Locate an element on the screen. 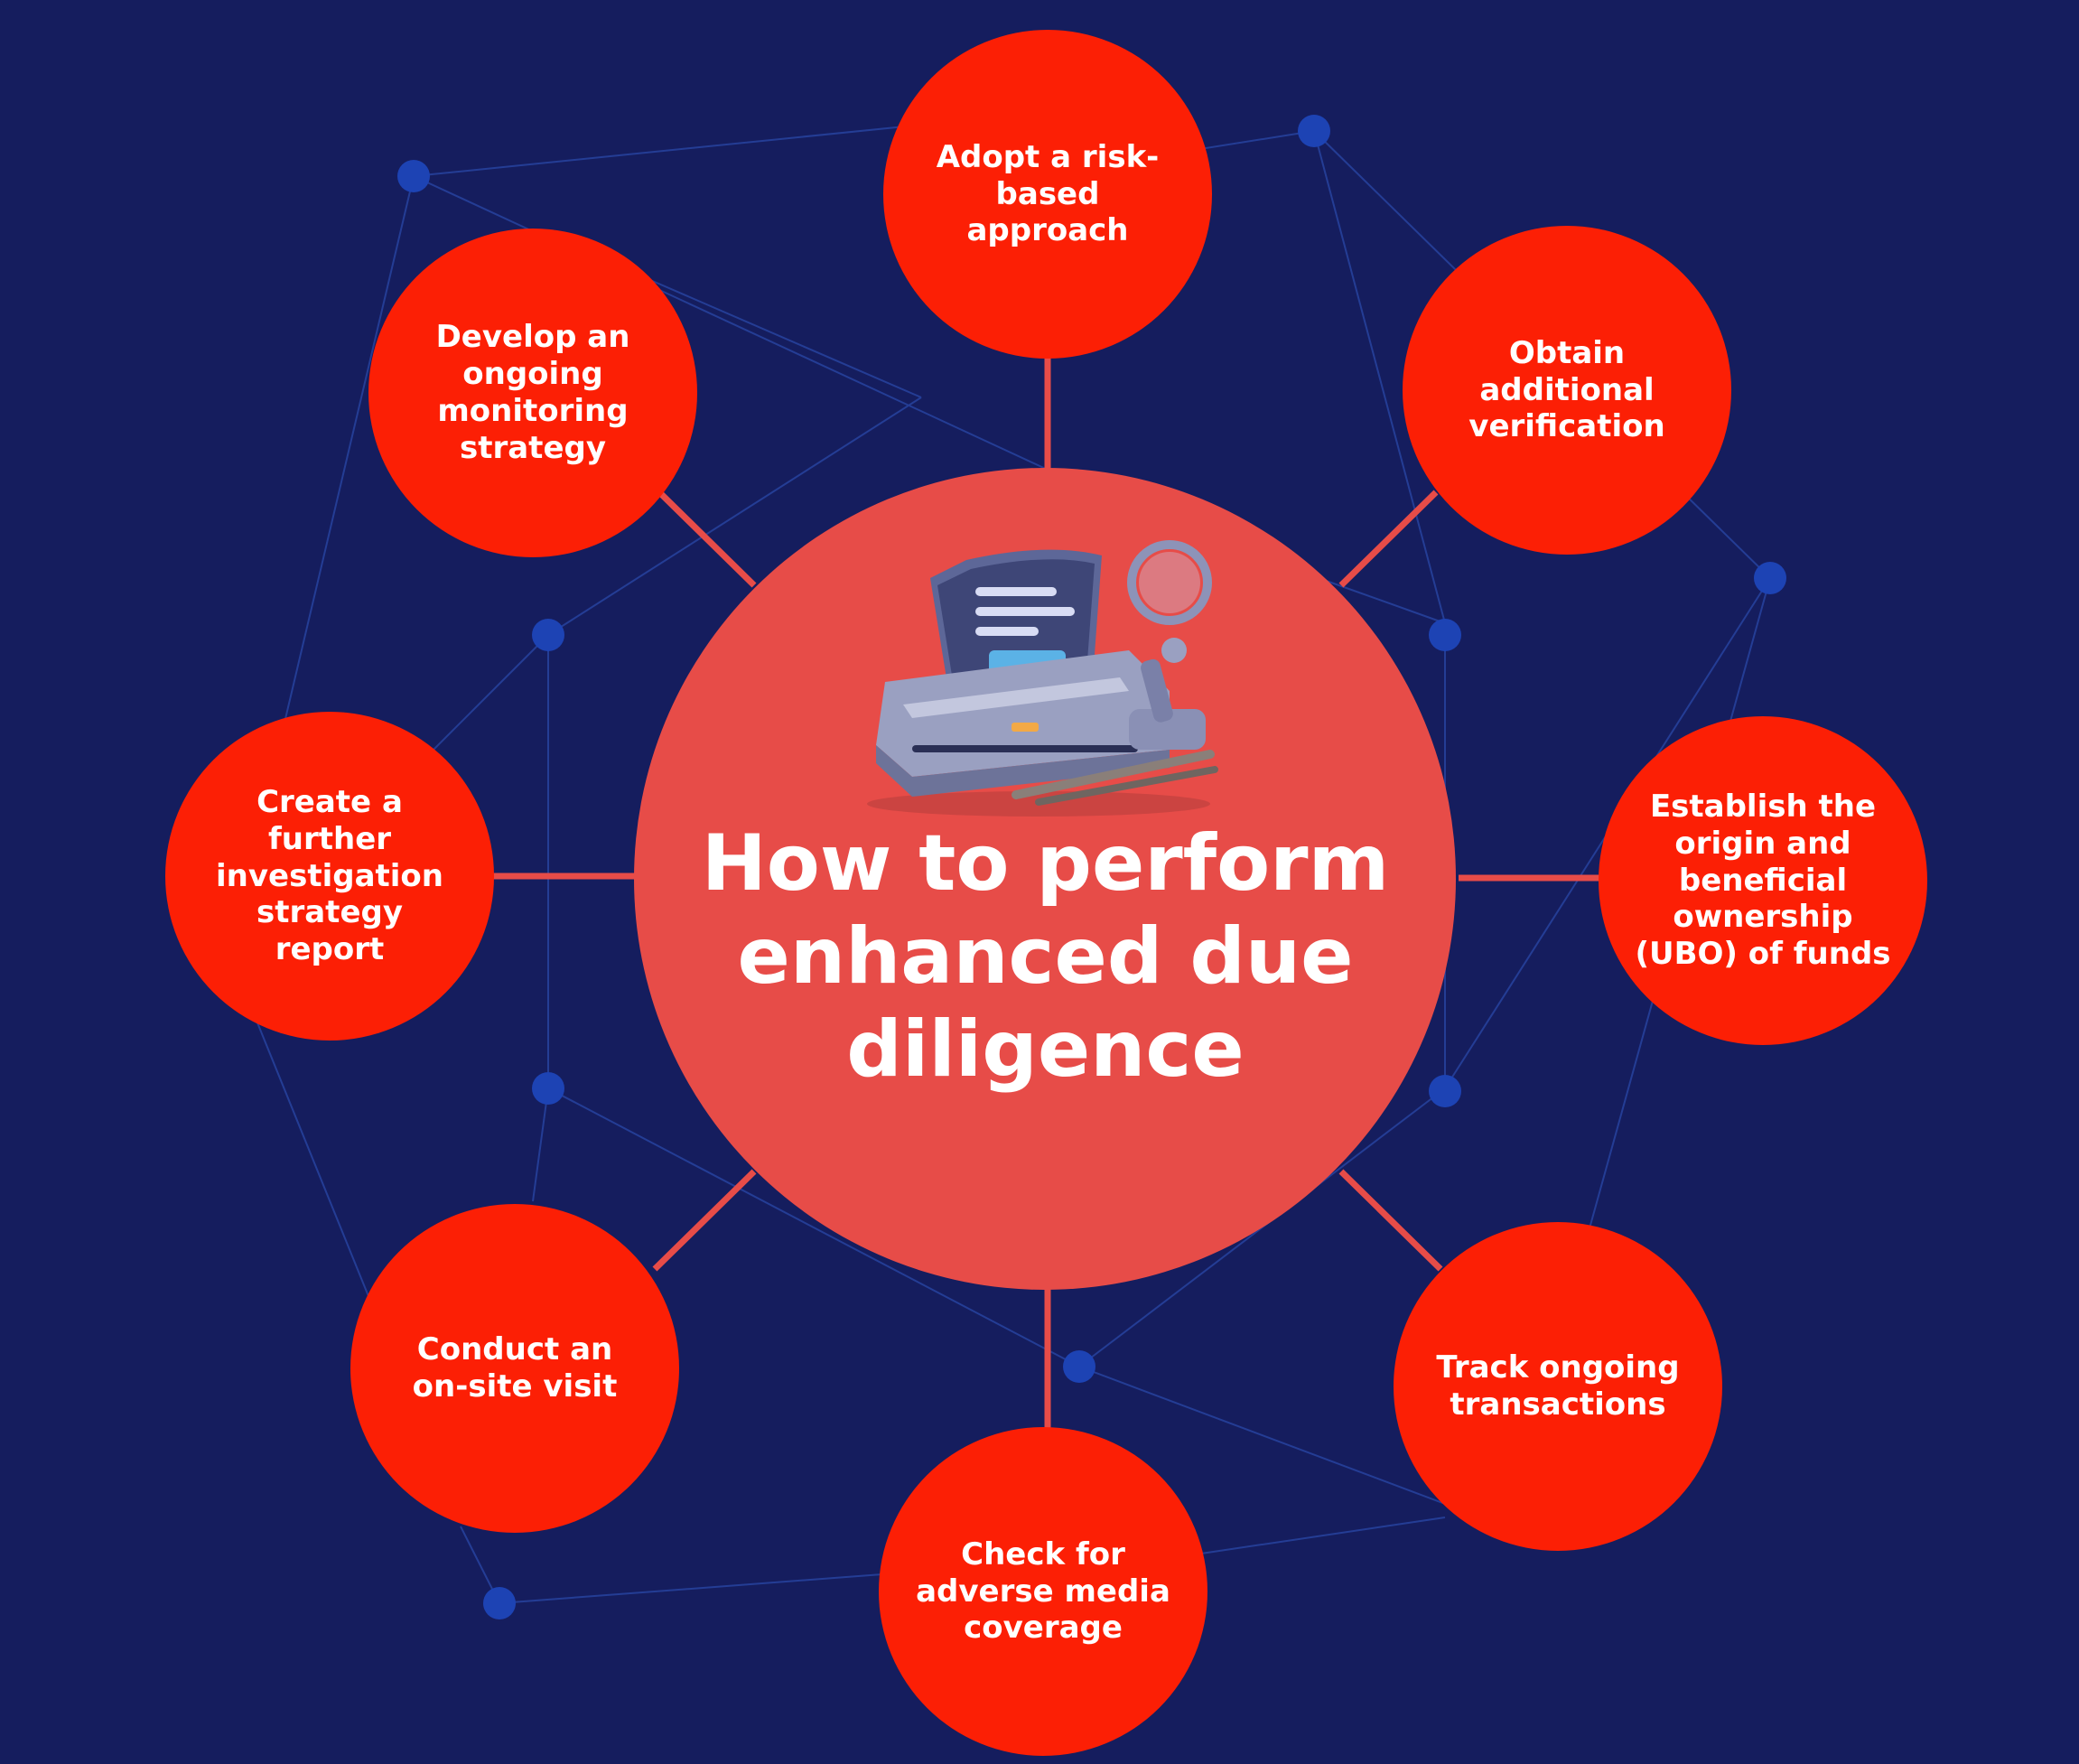 The height and width of the screenshot is (1764, 2079). step-media: Check for adverse media coverage is located at coordinates (1043, 1592).